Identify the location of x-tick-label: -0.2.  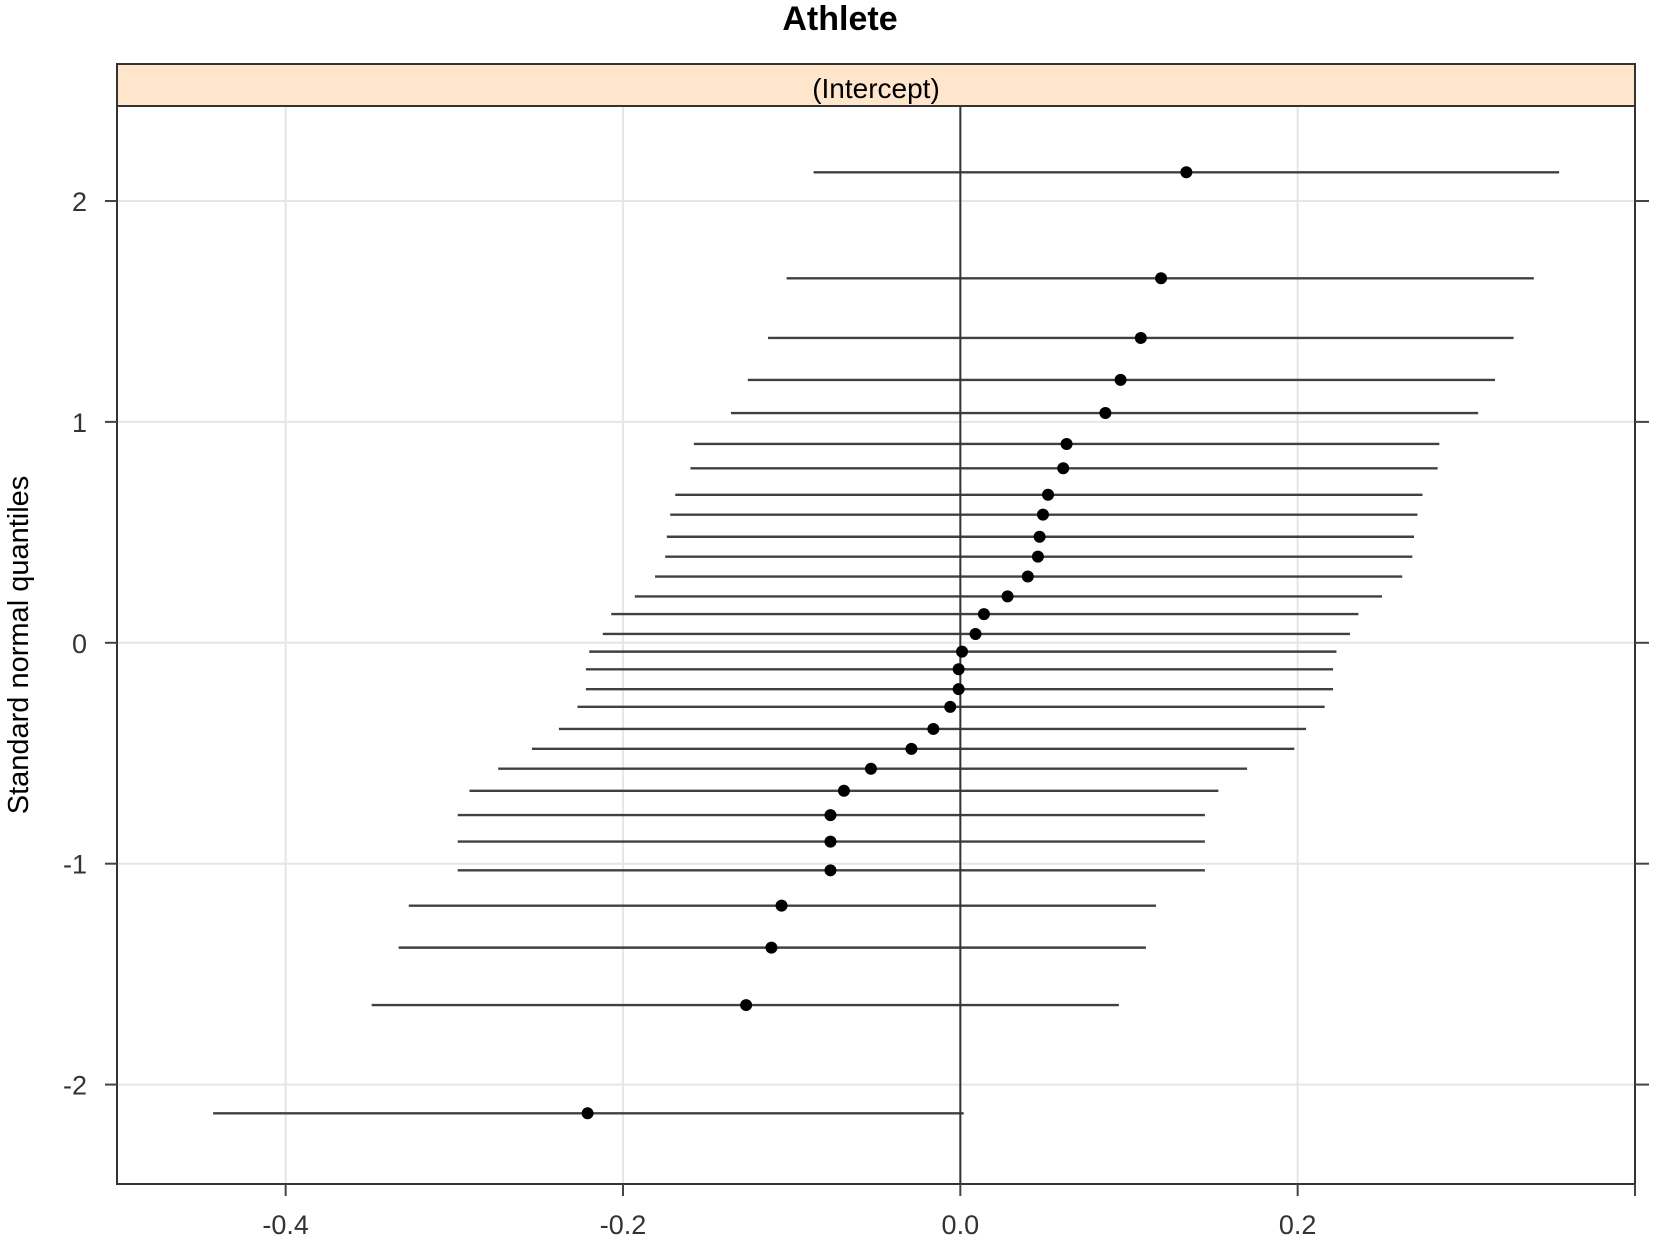
(623, 1225).